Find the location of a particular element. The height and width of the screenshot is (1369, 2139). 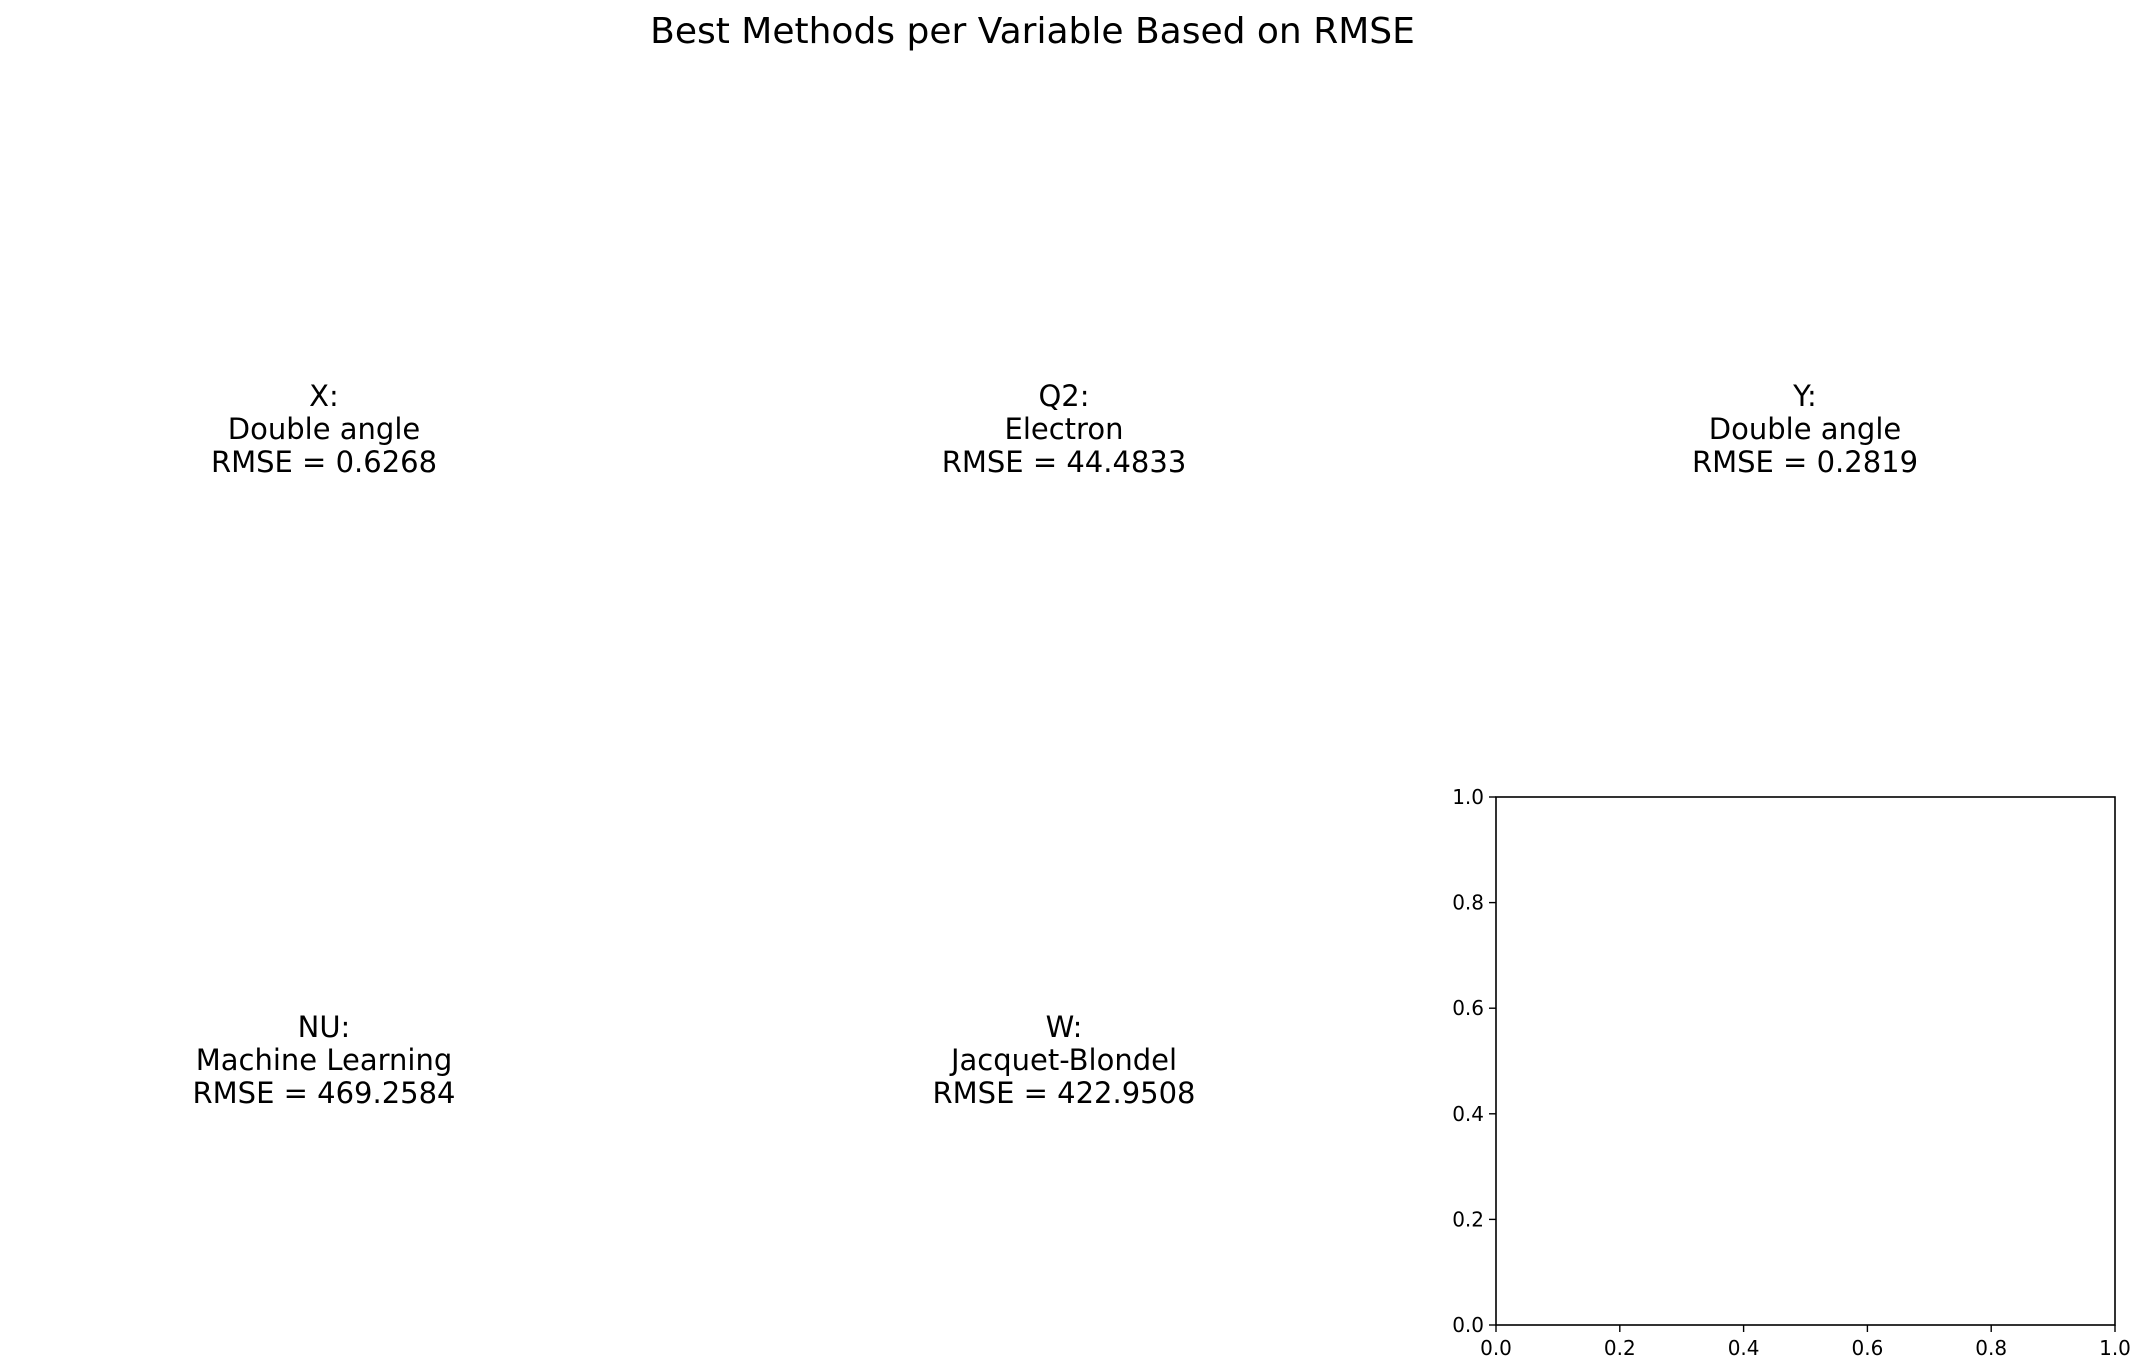

empty-axes-group: 0.0 0.2 0.4 0.6 0.8 1.0 0.0 0.2 0.4 0.6 0.8 1.0 is located at coordinates (1791, 1072).